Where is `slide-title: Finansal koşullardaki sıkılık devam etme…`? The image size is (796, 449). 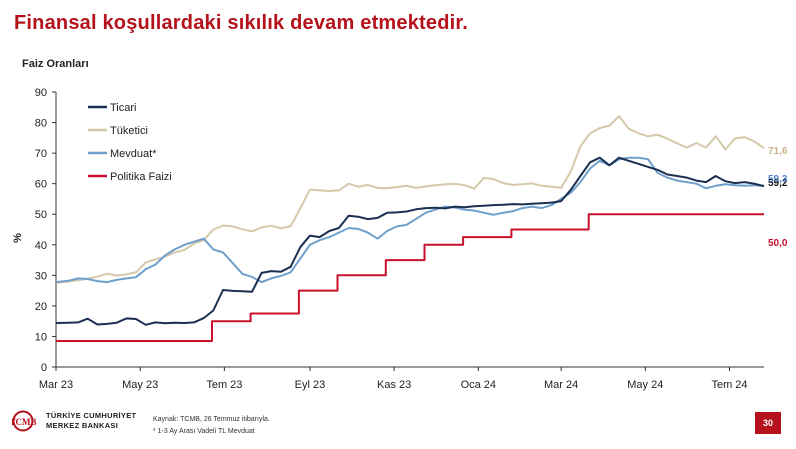
slide-title: Finansal koşullardaki sıkılık devam etme… is located at coordinates (241, 23).